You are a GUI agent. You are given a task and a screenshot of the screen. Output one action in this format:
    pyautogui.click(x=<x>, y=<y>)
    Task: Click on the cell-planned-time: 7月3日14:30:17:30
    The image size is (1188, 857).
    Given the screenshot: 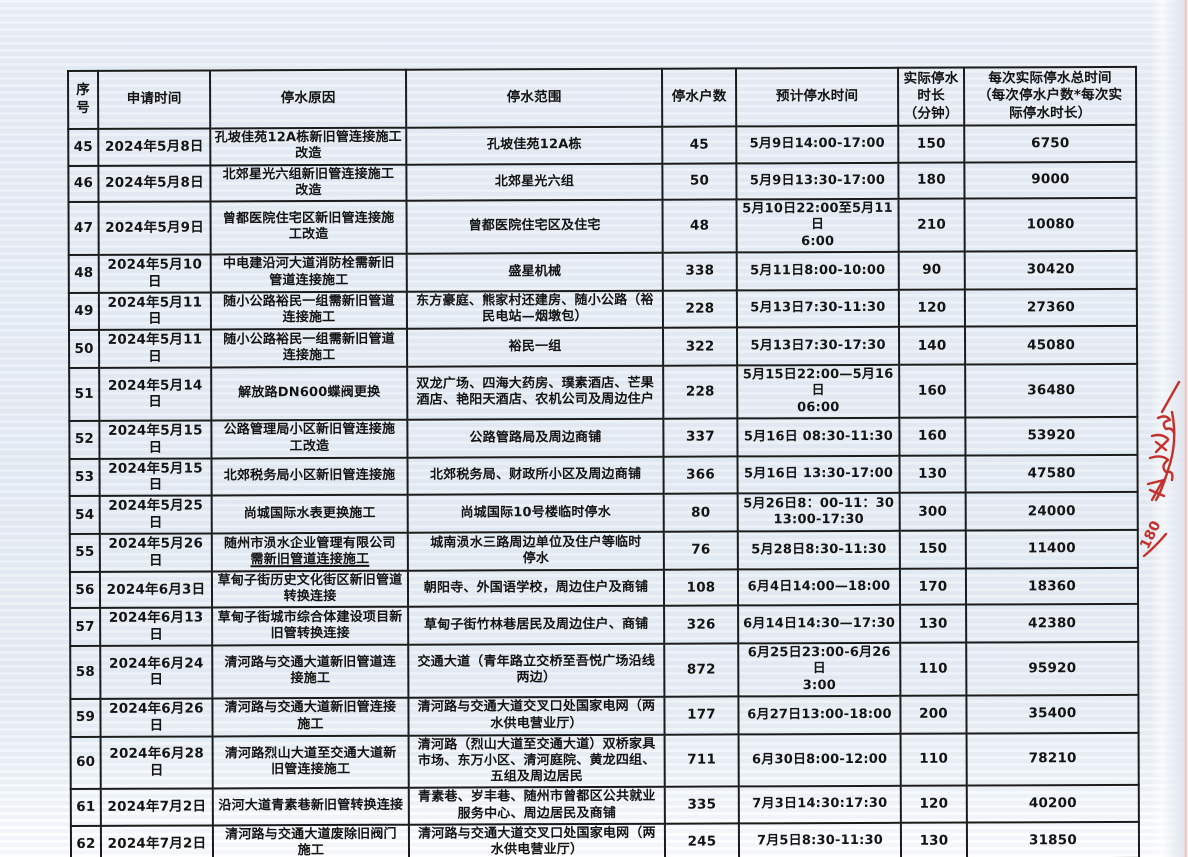 What is the action you would take?
    pyautogui.click(x=819, y=805)
    